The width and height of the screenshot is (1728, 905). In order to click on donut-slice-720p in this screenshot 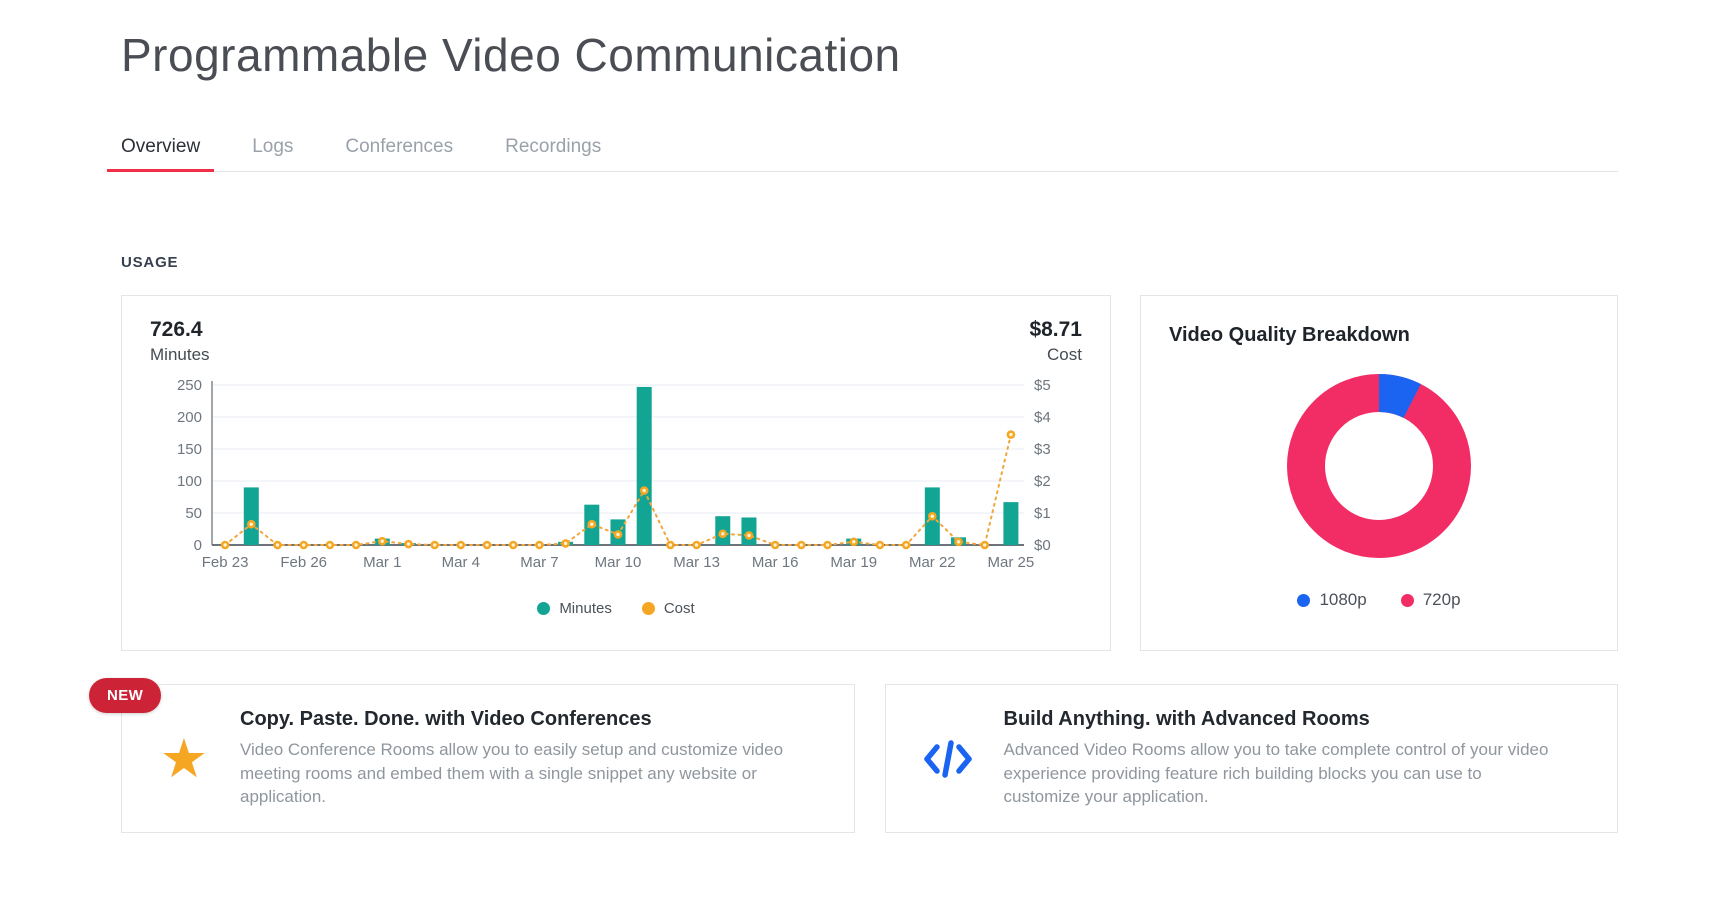, I will do `click(1379, 466)`.